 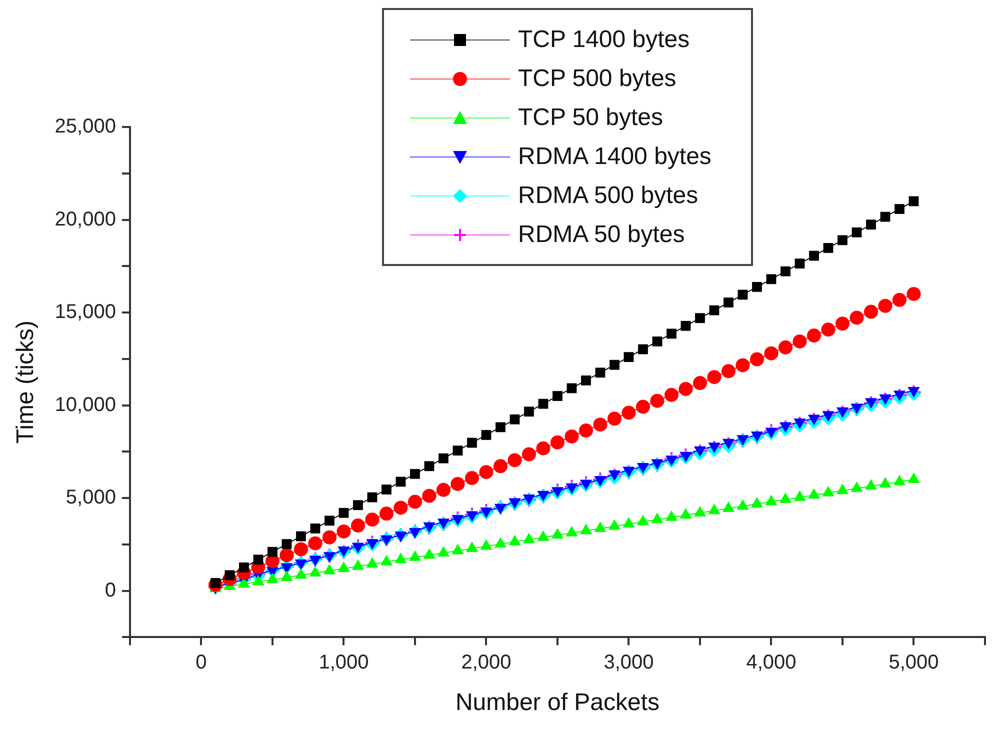 What do you see at coordinates (557, 702) in the screenshot?
I see `x-axis-title: Number of Packets` at bounding box center [557, 702].